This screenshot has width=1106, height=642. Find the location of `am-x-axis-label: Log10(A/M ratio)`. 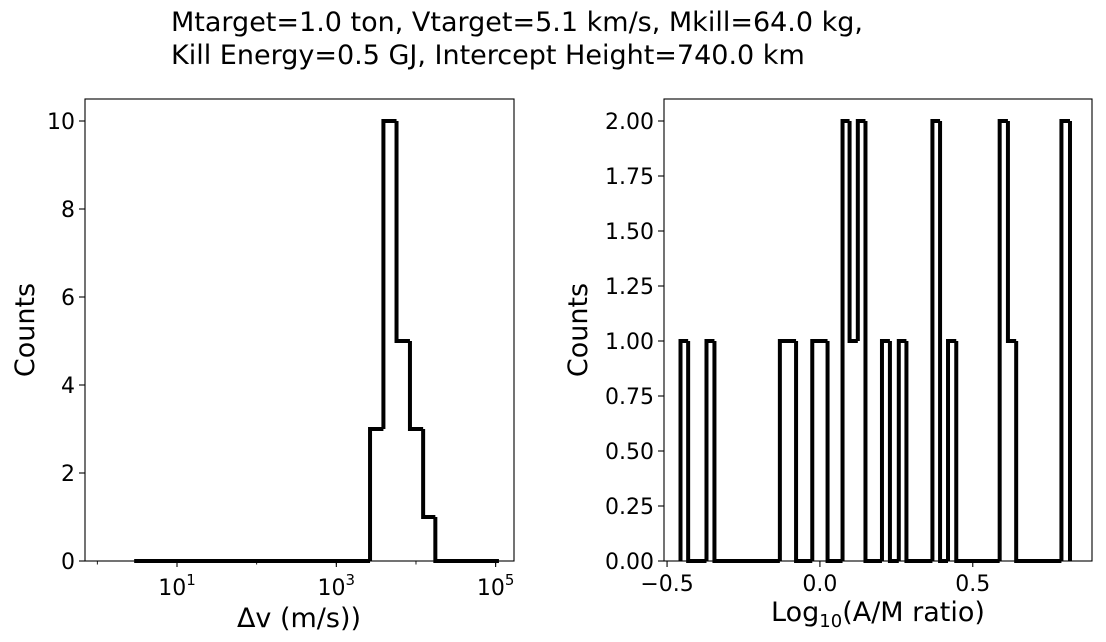

am-x-axis-label: Log10(A/M ratio) is located at coordinates (878, 614).